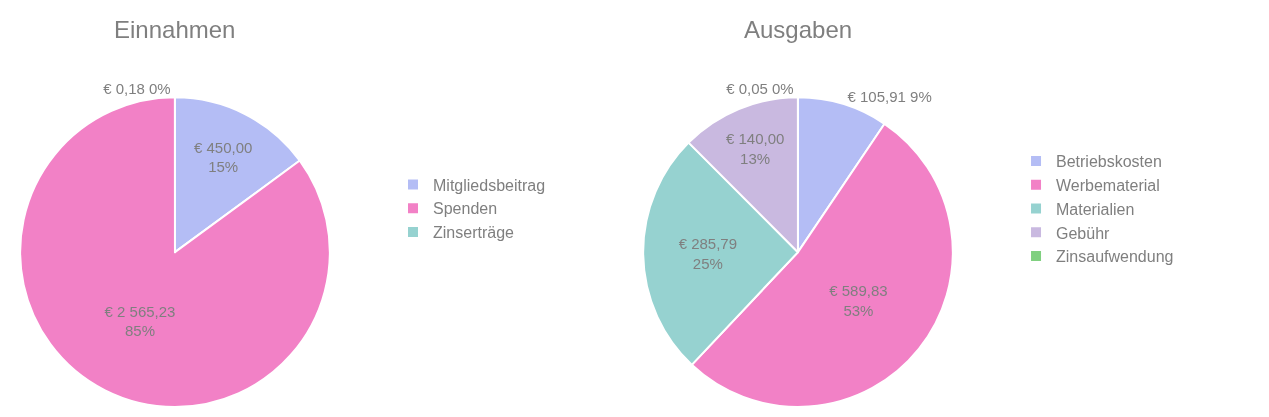  What do you see at coordinates (889, 96) in the screenshot?
I see `data-label: € 105,91 9%` at bounding box center [889, 96].